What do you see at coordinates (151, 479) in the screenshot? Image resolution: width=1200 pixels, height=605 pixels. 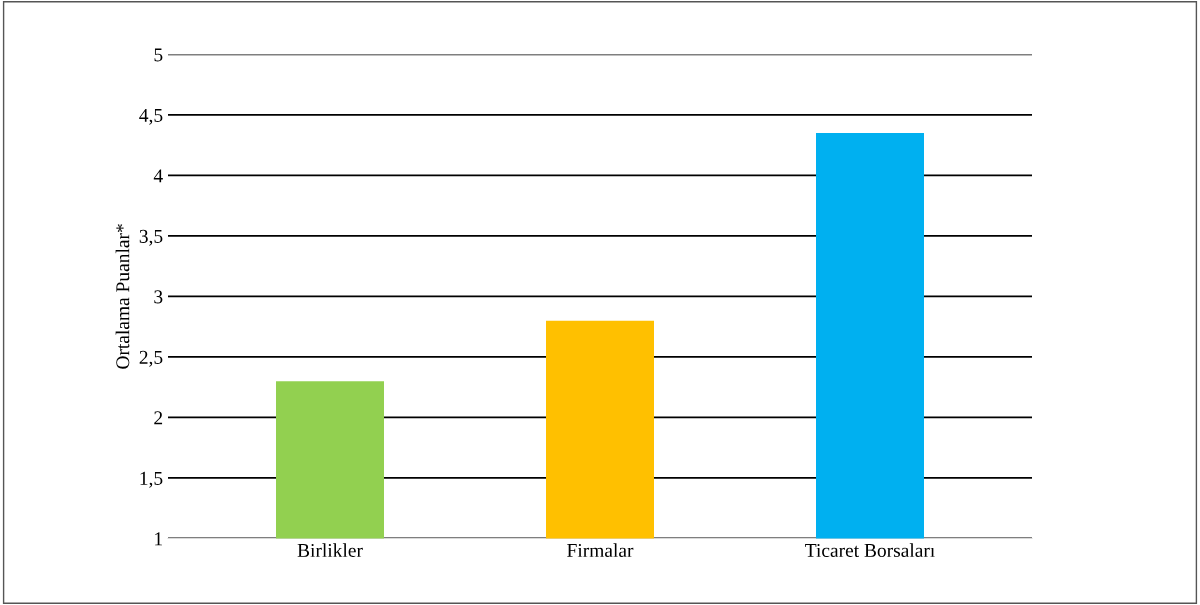 I see `y-tick-label: 1,5` at bounding box center [151, 479].